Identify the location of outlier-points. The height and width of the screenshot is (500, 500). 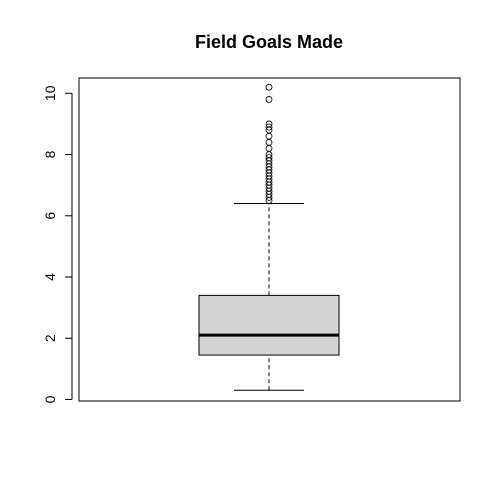
(269, 143).